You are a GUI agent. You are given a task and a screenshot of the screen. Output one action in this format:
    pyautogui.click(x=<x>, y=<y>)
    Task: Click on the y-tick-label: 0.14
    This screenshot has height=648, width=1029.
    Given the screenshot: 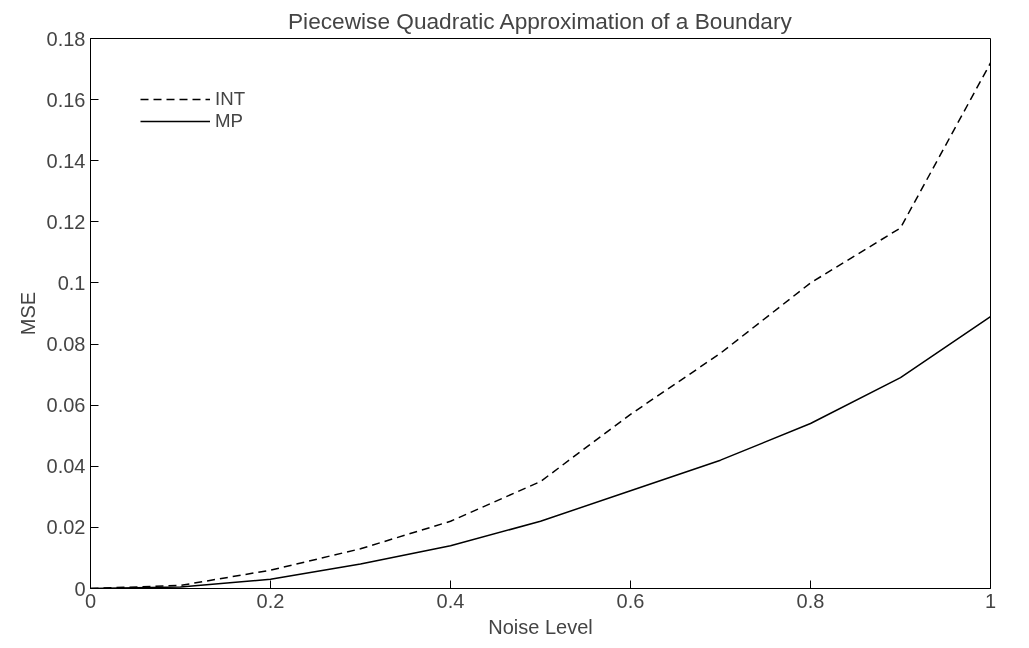 What is the action you would take?
    pyautogui.click(x=66, y=160)
    